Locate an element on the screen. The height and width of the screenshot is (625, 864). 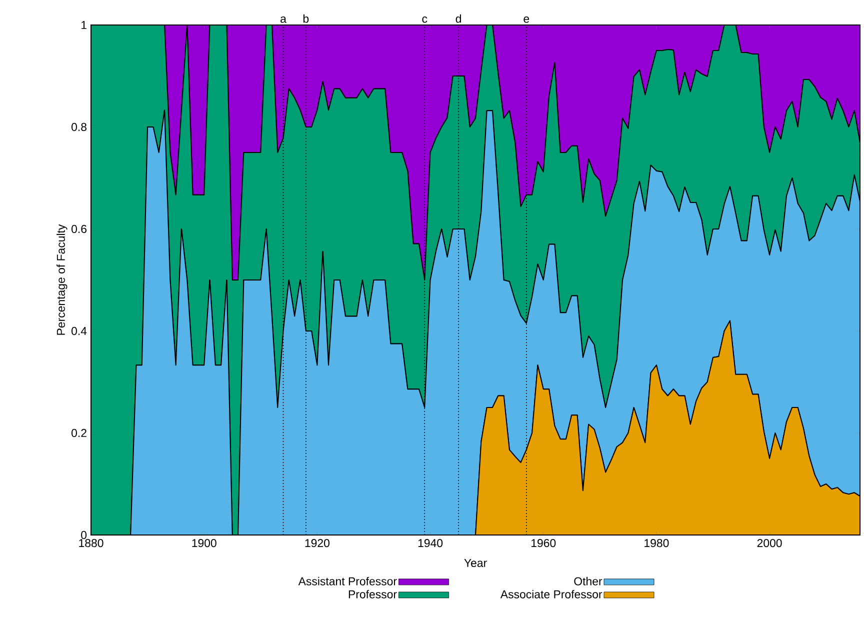
x-tick-label: 1880 is located at coordinates (91, 543).